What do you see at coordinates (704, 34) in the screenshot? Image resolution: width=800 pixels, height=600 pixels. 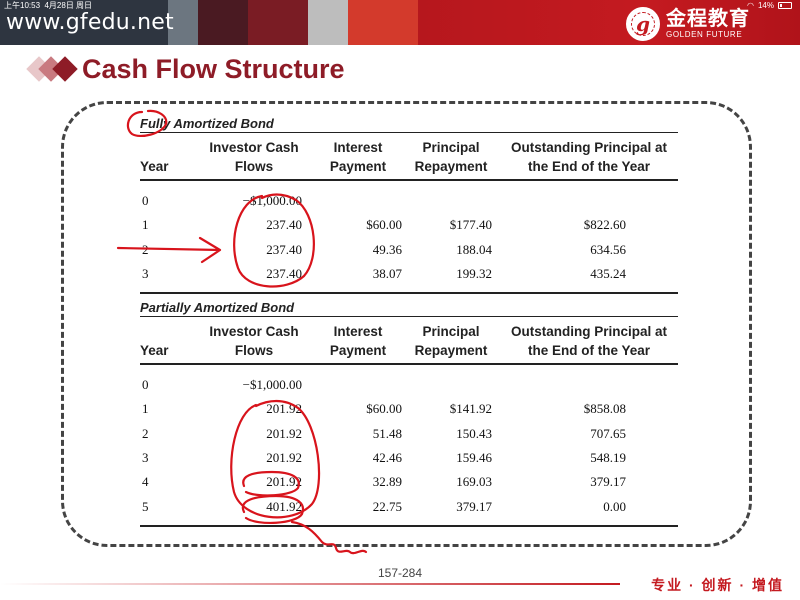 I see `logo-english-name: GOLDEN FUTURE` at bounding box center [704, 34].